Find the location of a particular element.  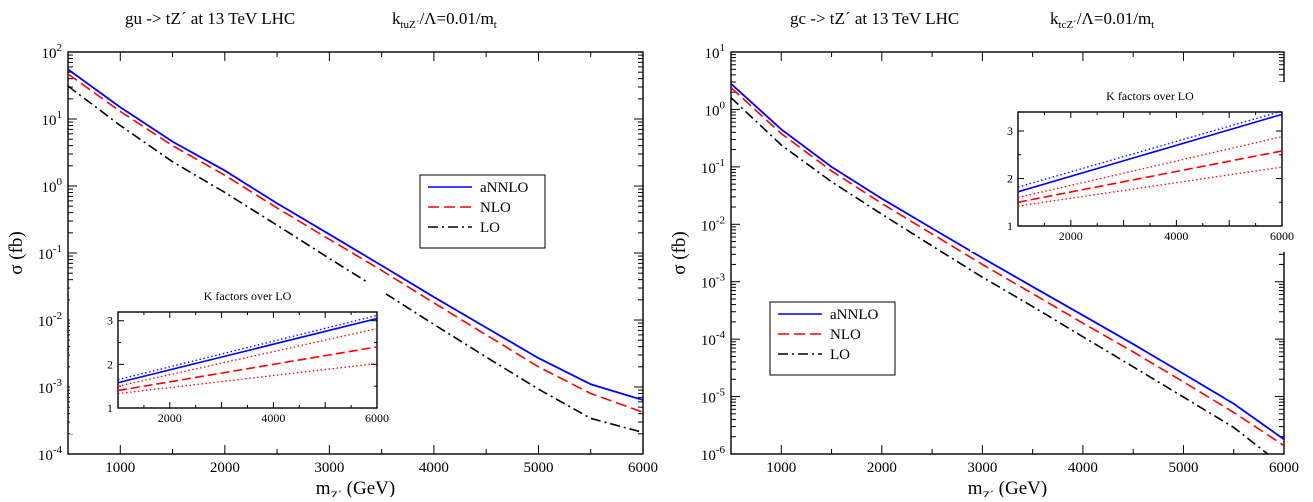

y-axis-title: σ (fb) is located at coordinates (679, 252).